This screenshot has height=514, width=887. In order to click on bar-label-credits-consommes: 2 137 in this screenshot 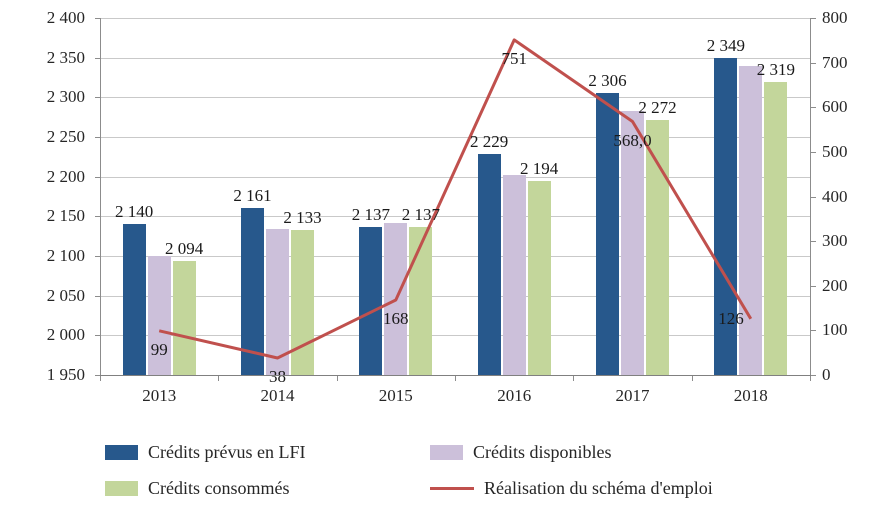, I will do `click(420, 214)`.